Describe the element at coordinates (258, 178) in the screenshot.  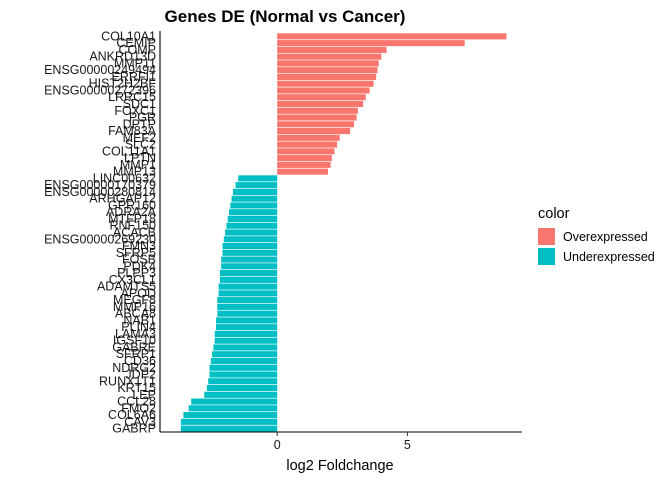
I see `bar-linc00632` at that location.